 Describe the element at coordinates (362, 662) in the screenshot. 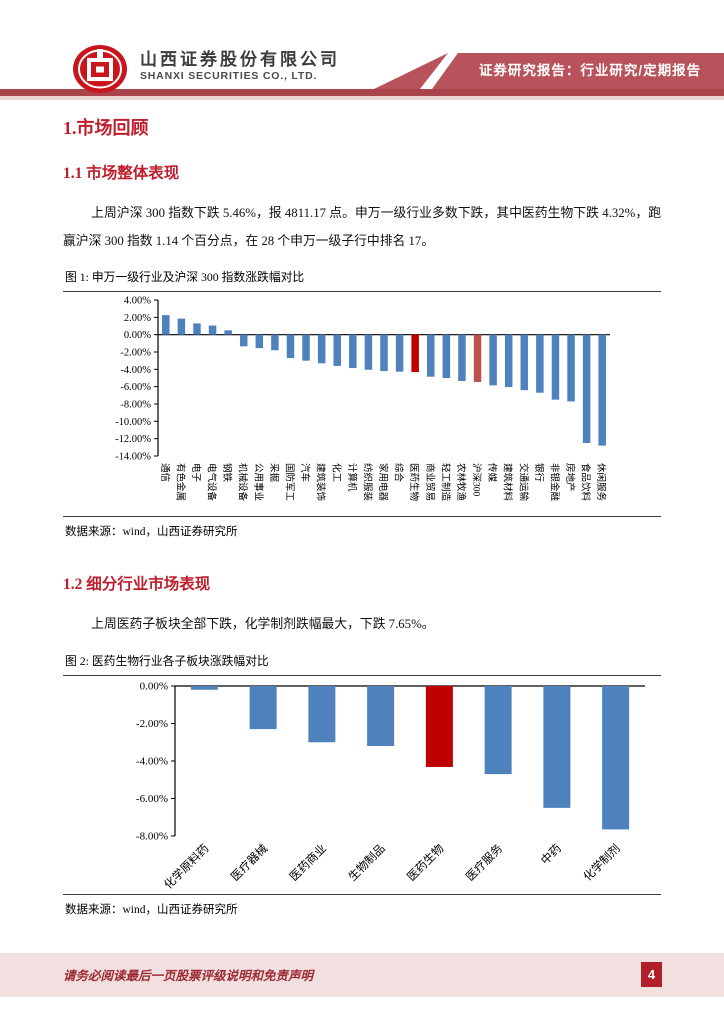

I see `figure-2-caption: 图 2: 医药生物行业各子板块涨跌幅对比` at that location.